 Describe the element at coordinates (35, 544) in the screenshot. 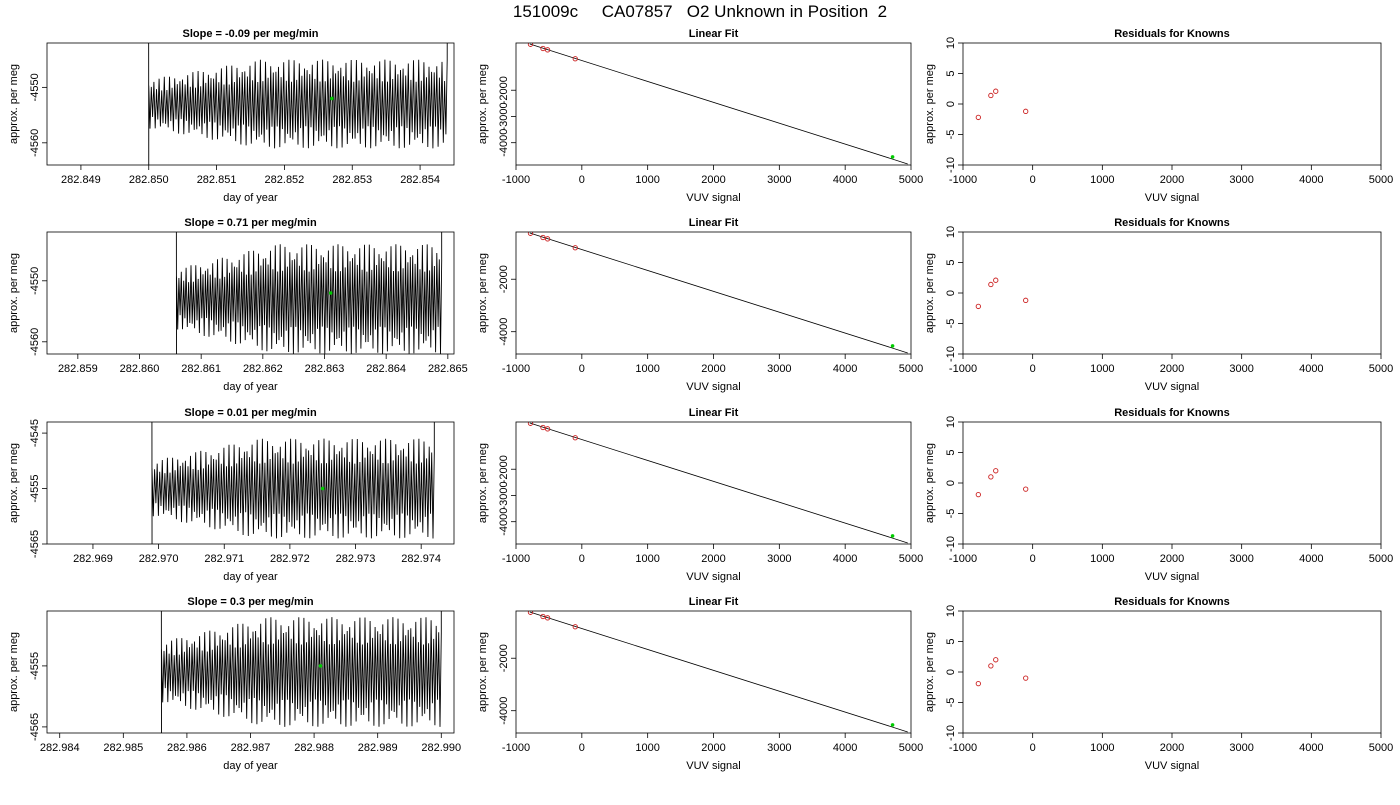

I see `y-tick-label: -4565` at that location.